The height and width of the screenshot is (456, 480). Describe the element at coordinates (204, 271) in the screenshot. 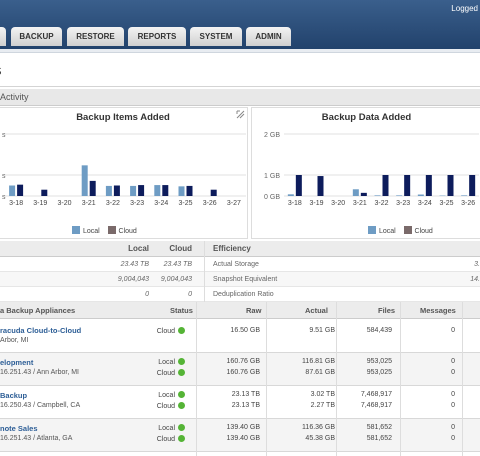

I see `stats-divider` at that location.